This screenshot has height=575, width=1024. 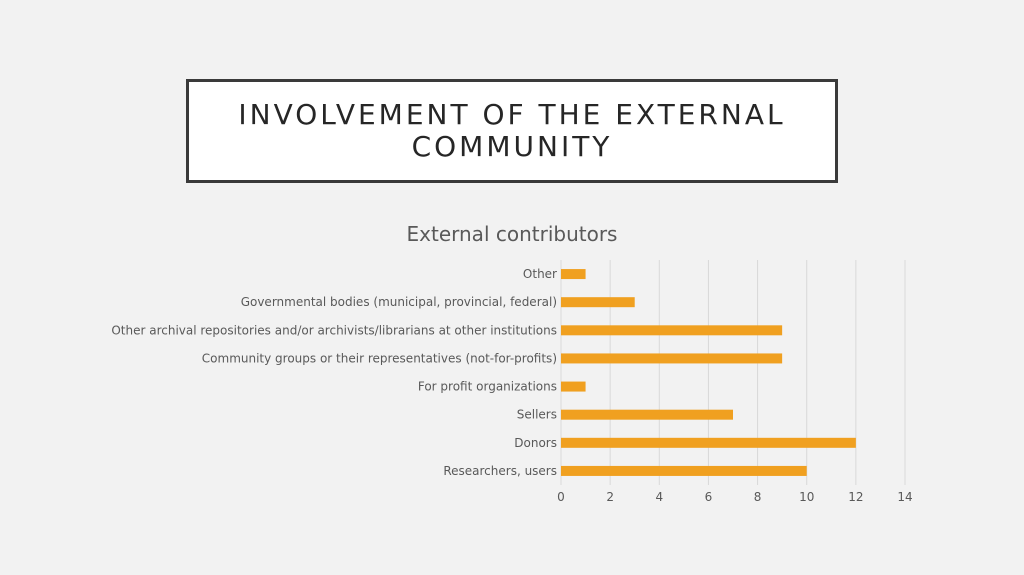 I want to click on category-label: Other, so click(x=540, y=274).